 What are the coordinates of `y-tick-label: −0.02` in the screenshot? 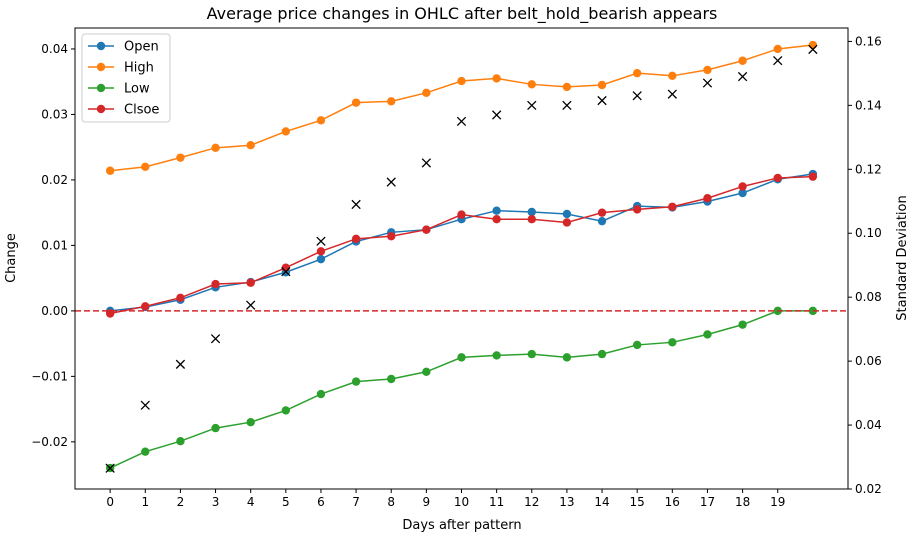 It's located at (49, 442).